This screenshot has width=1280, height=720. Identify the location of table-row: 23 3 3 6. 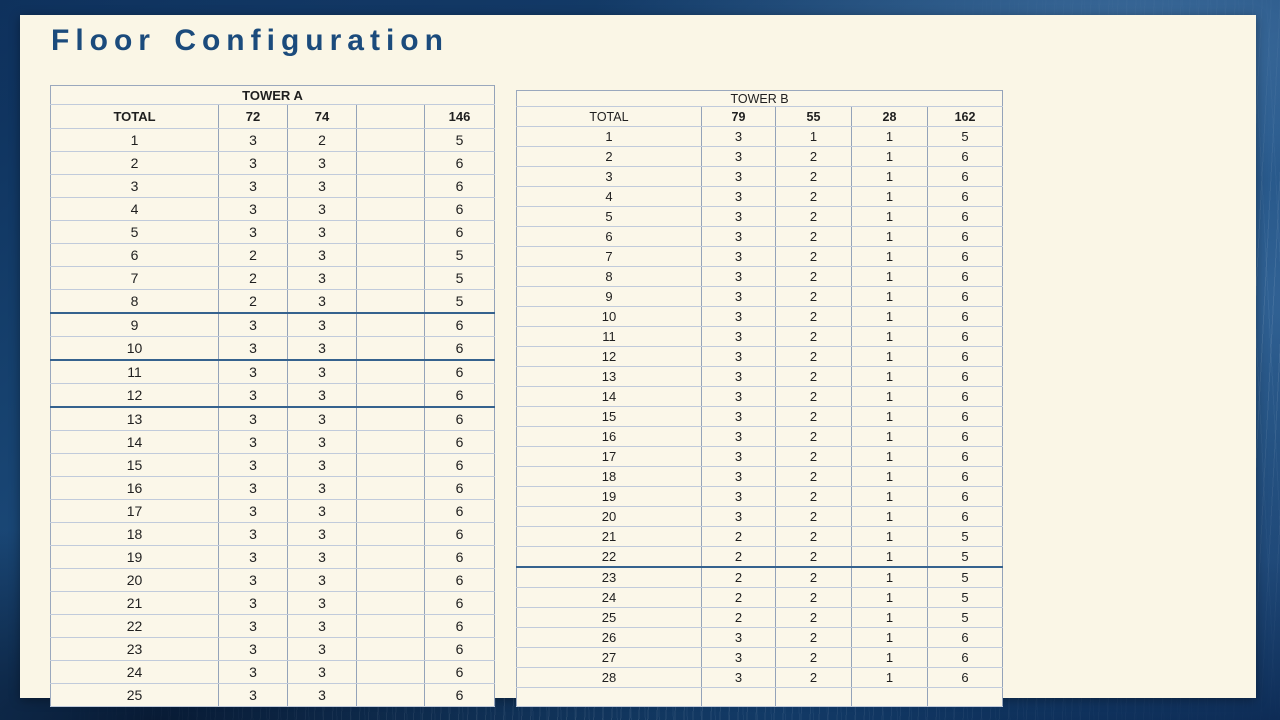
(273, 649).